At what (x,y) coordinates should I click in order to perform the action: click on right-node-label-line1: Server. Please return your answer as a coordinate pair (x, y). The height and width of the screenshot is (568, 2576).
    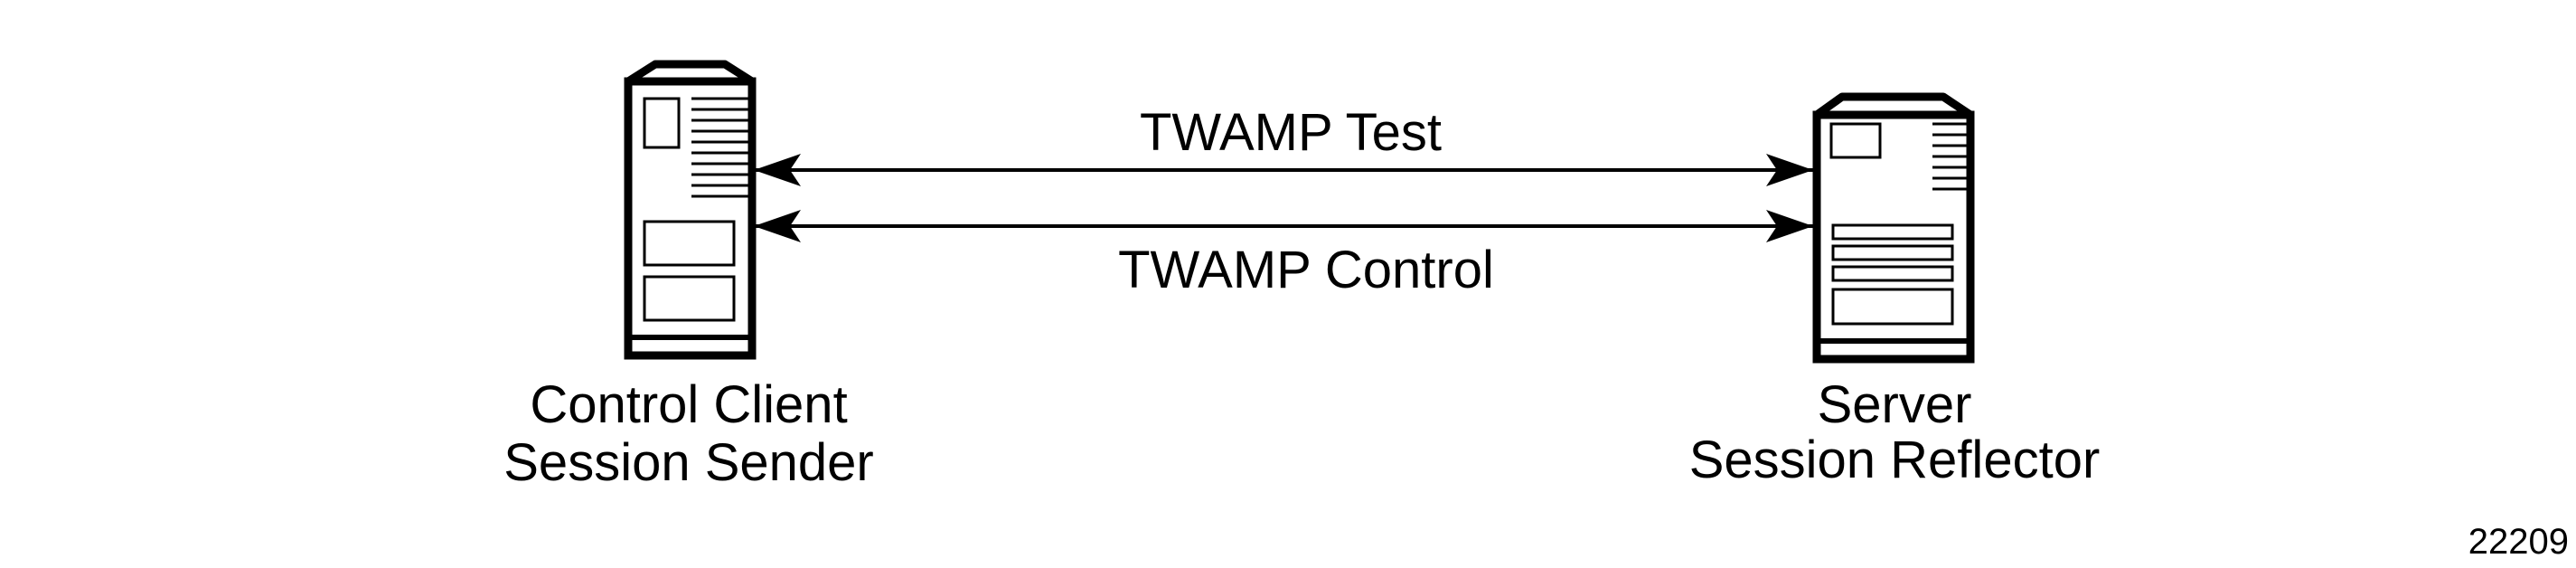
    Looking at the image, I should click on (1895, 405).